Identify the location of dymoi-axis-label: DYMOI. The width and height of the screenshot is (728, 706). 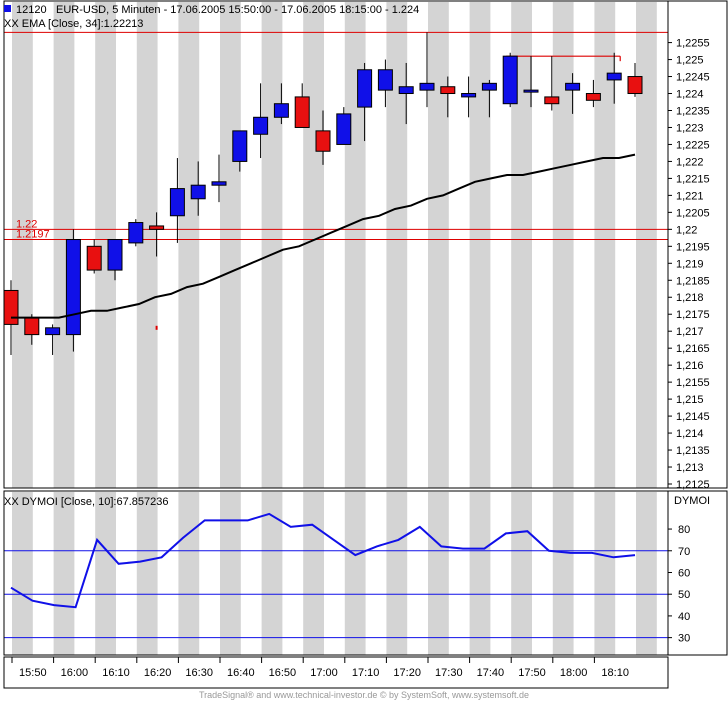
(692, 501).